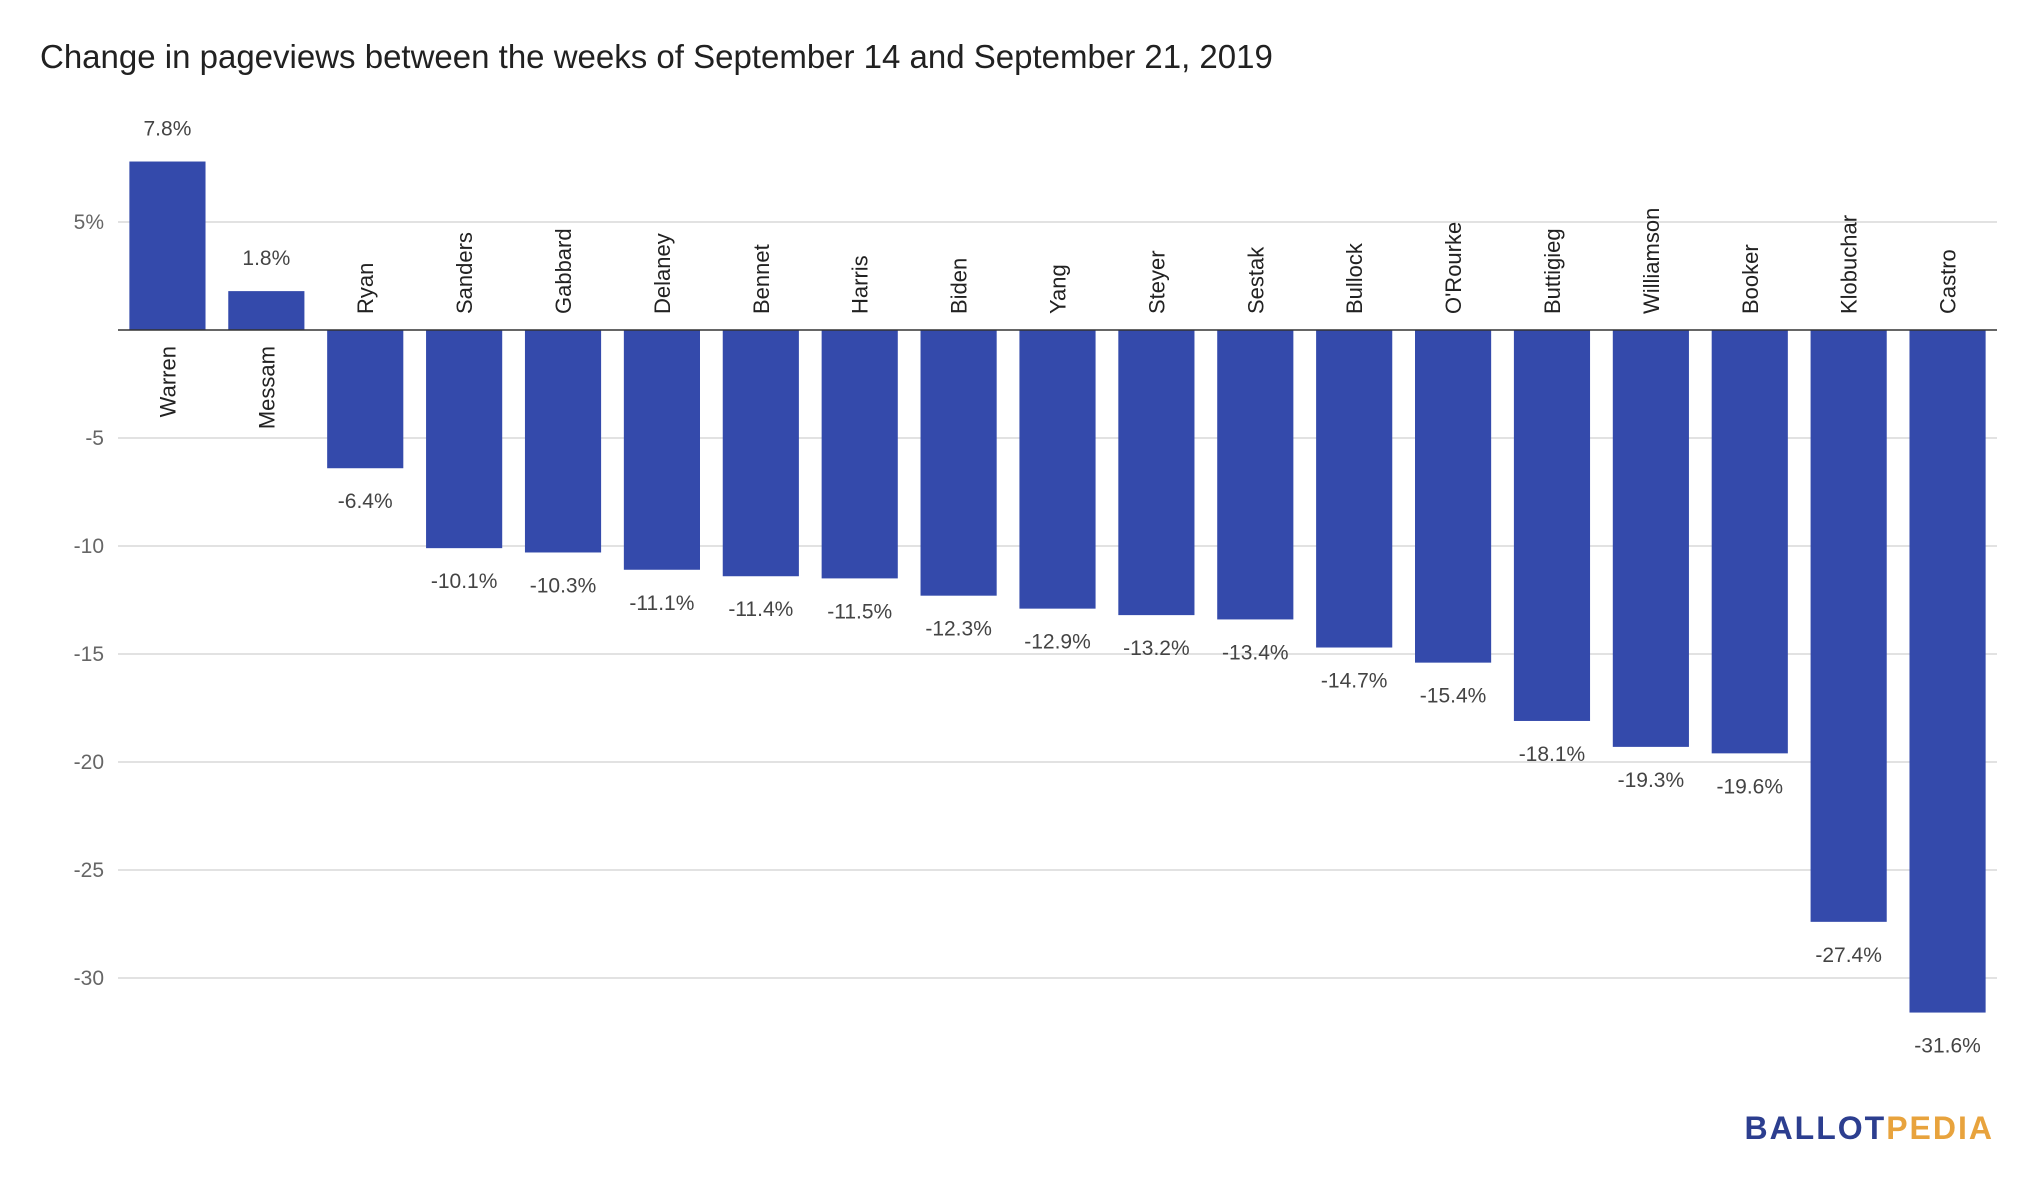 Image resolution: width=2026 pixels, height=1204 pixels. What do you see at coordinates (1354, 278) in the screenshot?
I see `category-label: Bullock` at bounding box center [1354, 278].